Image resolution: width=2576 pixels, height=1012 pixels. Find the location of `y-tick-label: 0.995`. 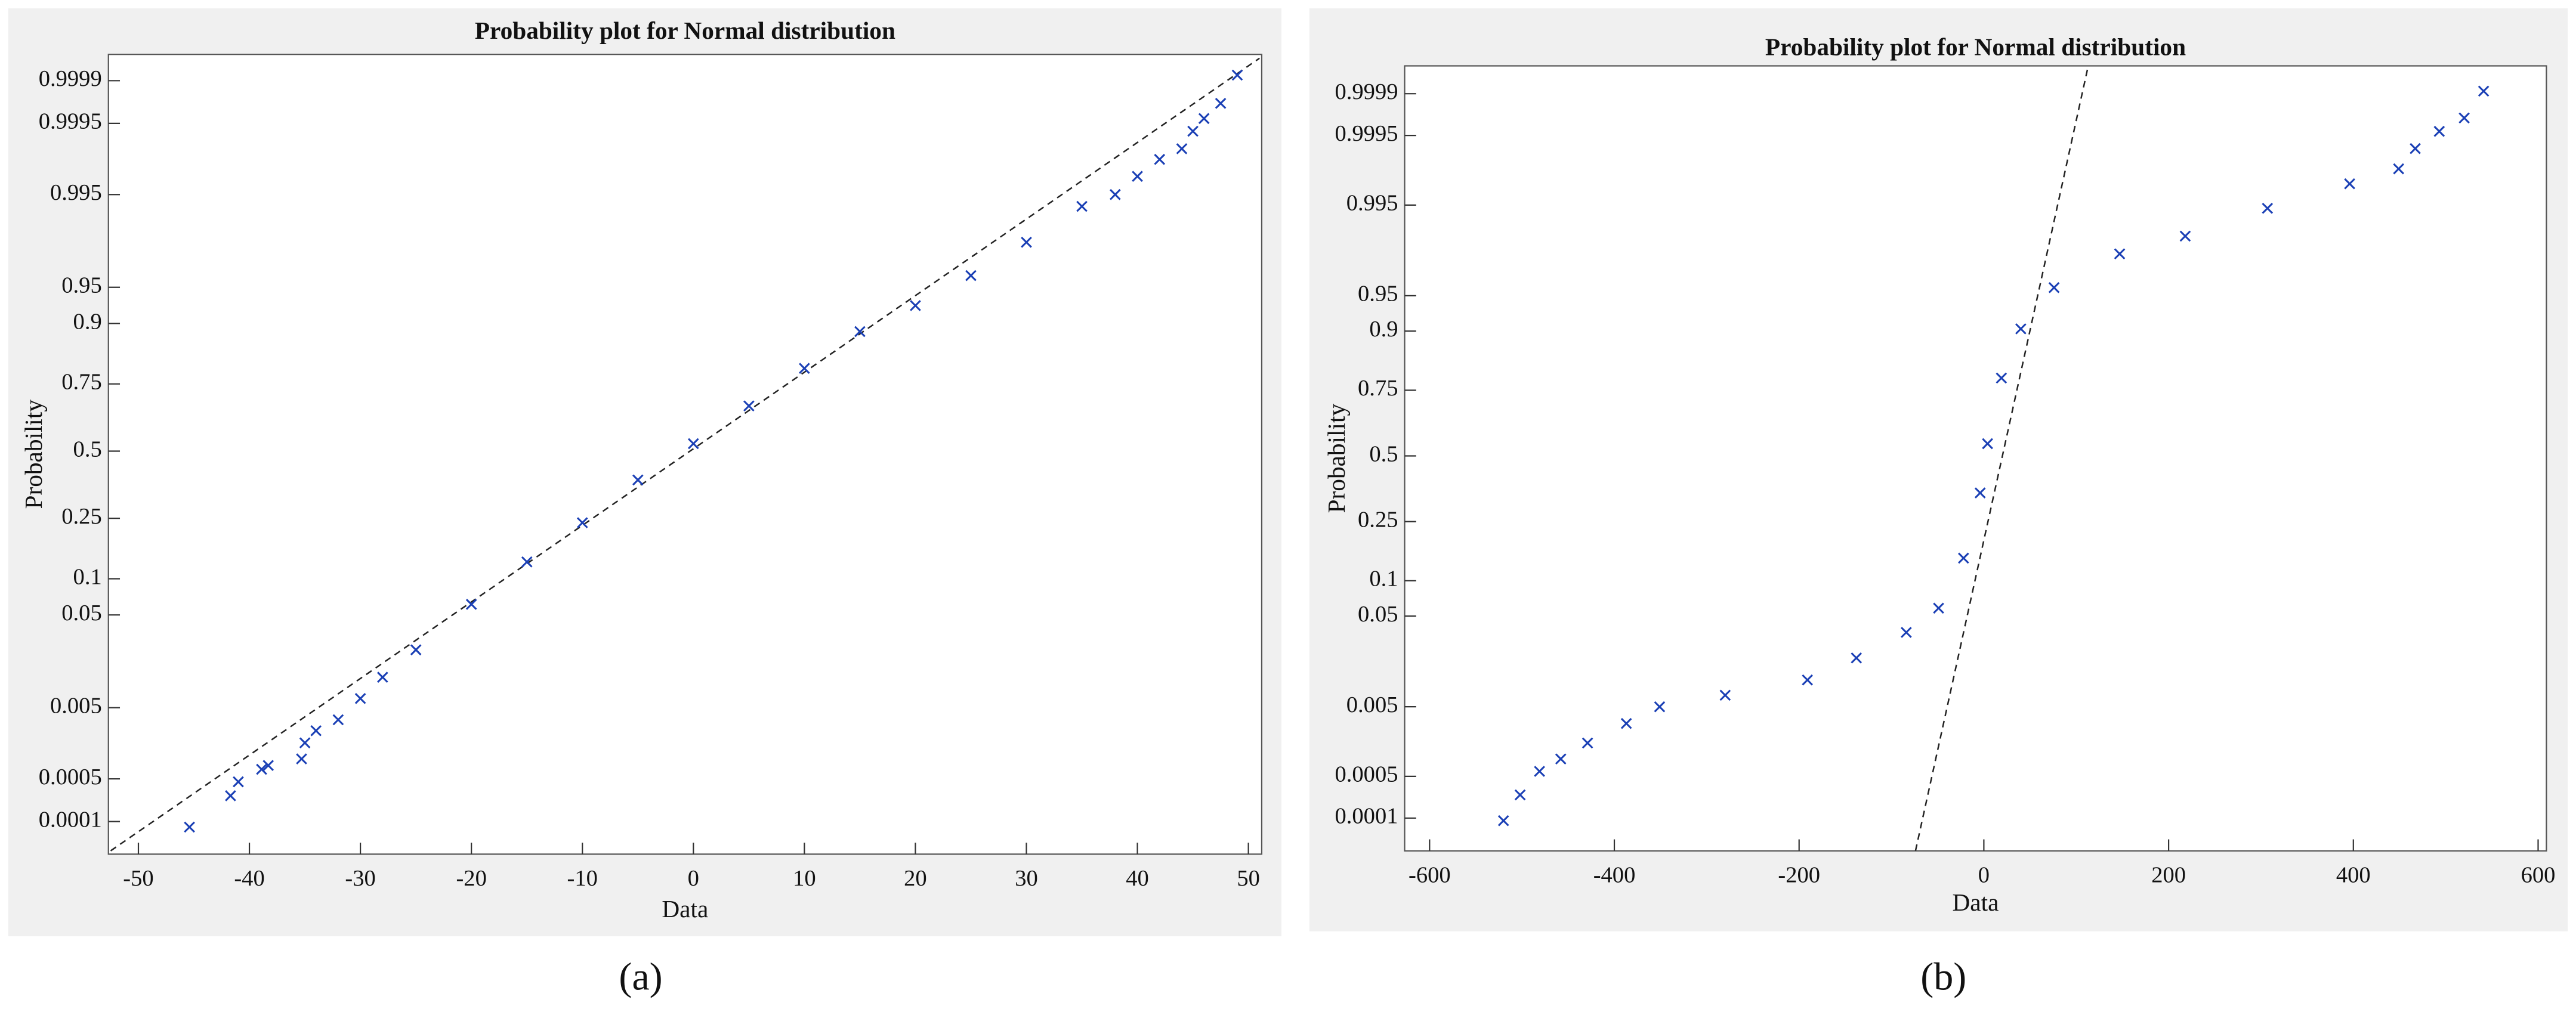

y-tick-label: 0.995 is located at coordinates (76, 192).